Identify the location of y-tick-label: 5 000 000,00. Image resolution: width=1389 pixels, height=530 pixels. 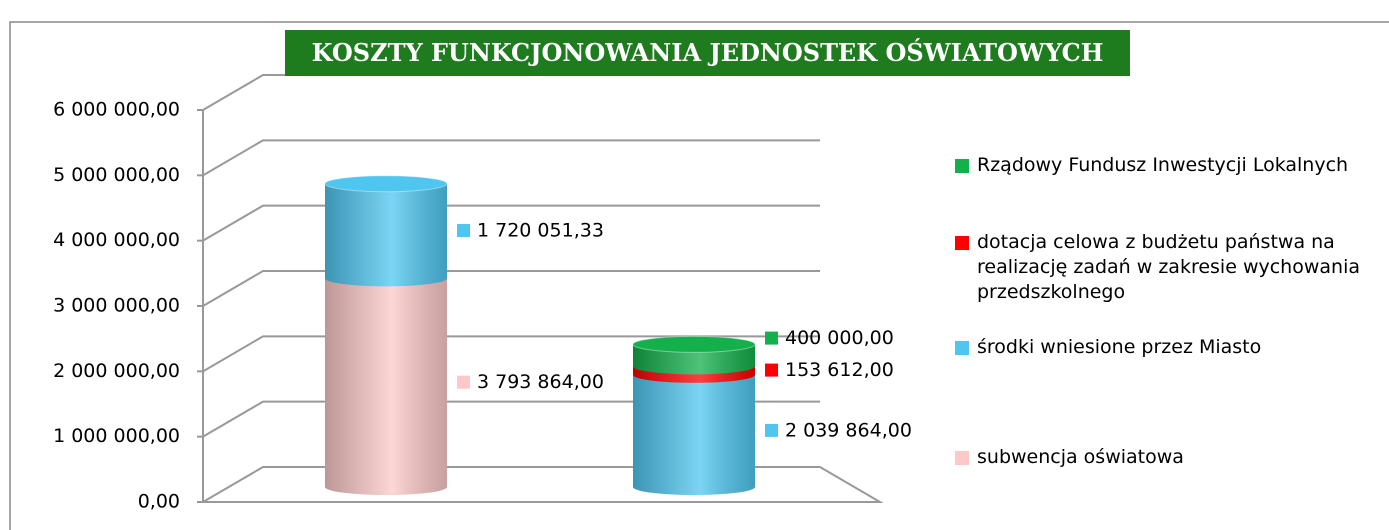
(116, 175).